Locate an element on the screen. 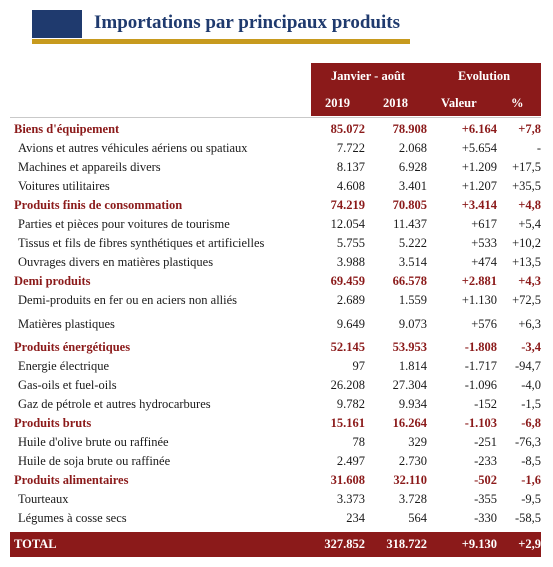 The width and height of the screenshot is (553, 567). cell-2018: 66.578 is located at coordinates (409, 281).